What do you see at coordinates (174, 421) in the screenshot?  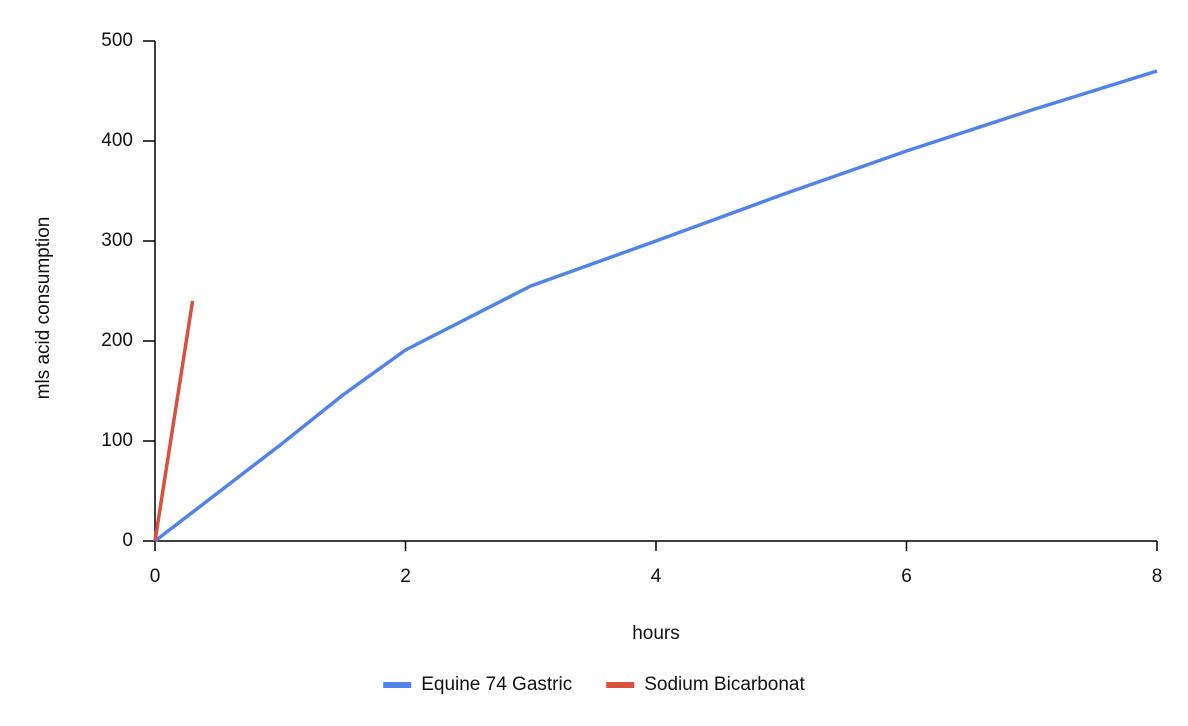 I see `series-line` at bounding box center [174, 421].